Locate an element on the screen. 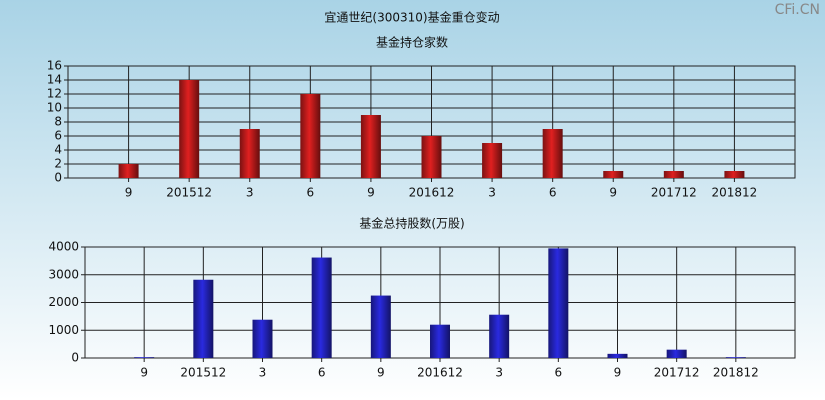 The width and height of the screenshot is (825, 400). watermark: CFi.CN is located at coordinates (797, 10).